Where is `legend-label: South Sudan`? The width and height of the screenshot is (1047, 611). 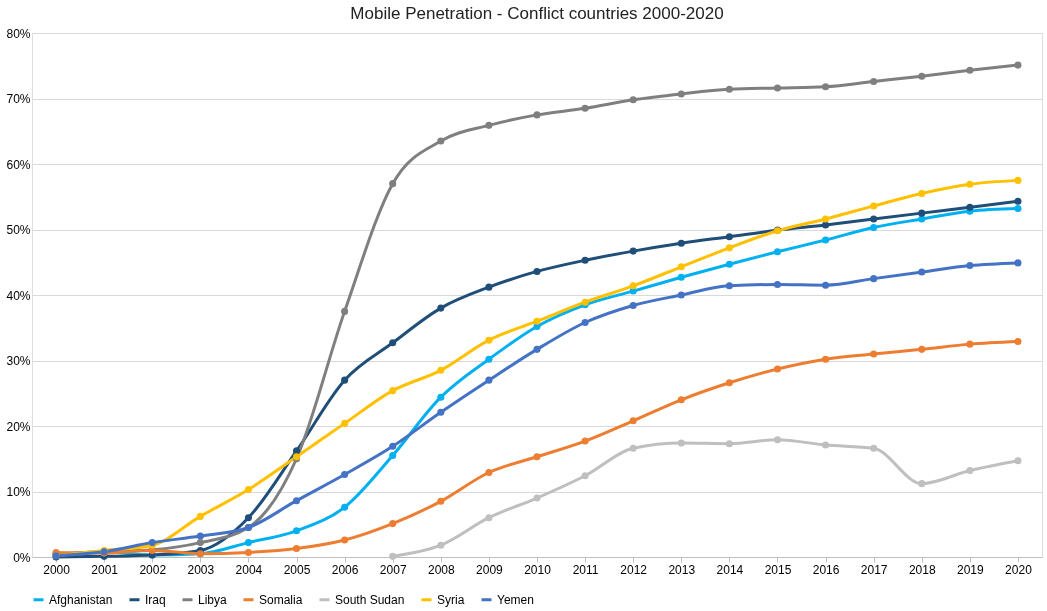 legend-label: South Sudan is located at coordinates (370, 599).